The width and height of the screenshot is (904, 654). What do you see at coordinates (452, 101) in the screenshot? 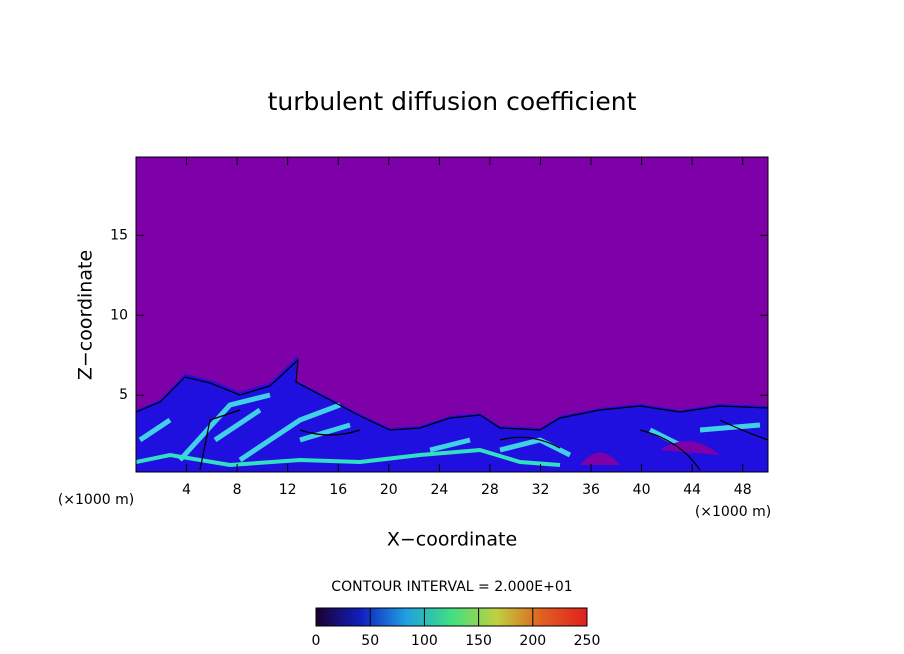
I see `chart-title: turbulent diffusion coefficient` at bounding box center [452, 101].